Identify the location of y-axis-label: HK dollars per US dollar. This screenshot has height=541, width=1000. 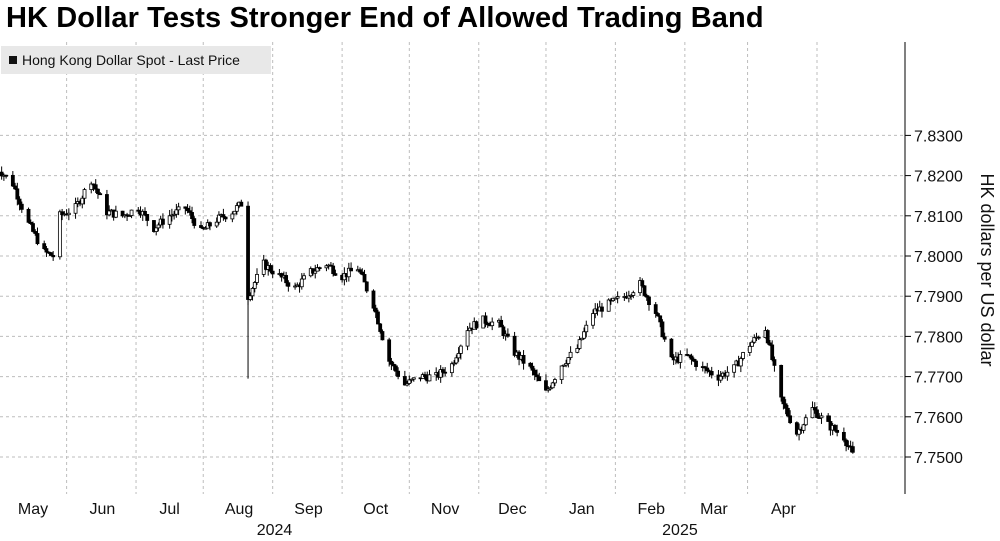
(987, 269).